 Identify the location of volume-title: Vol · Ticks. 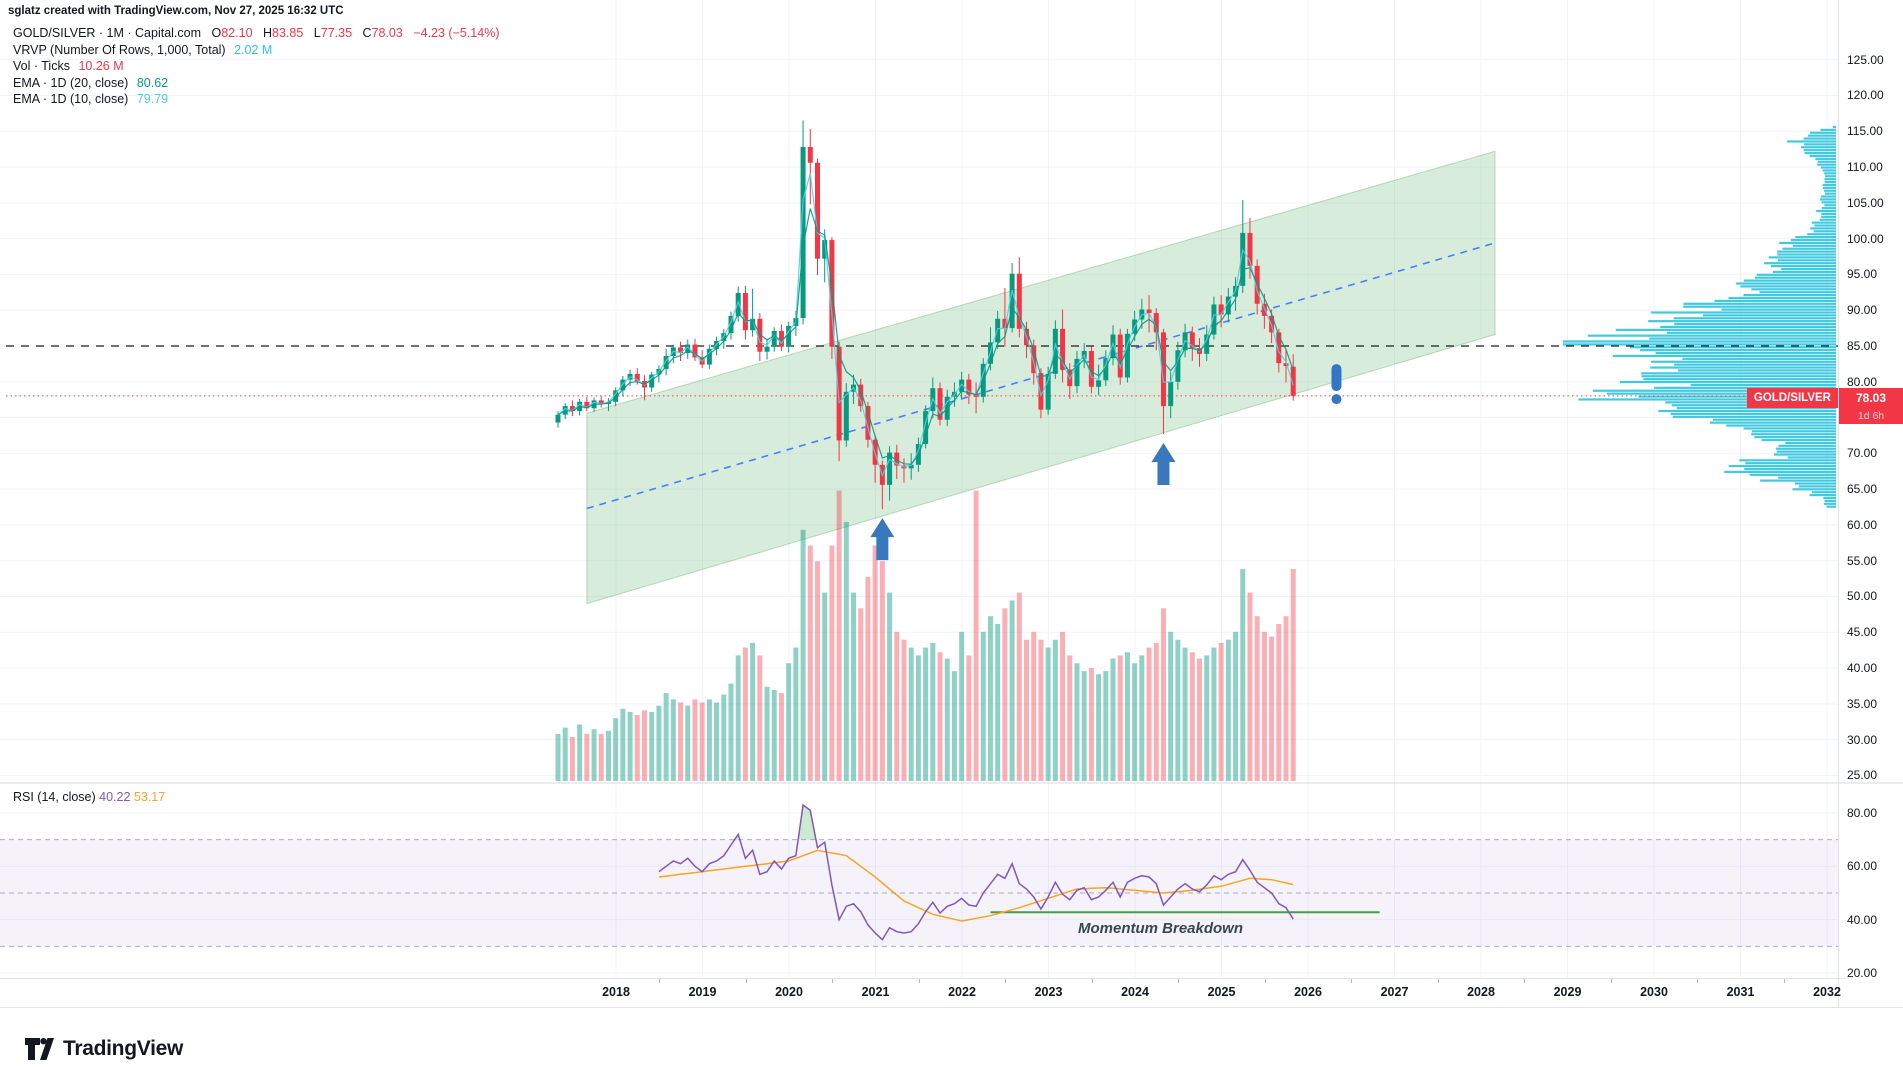
(41, 66).